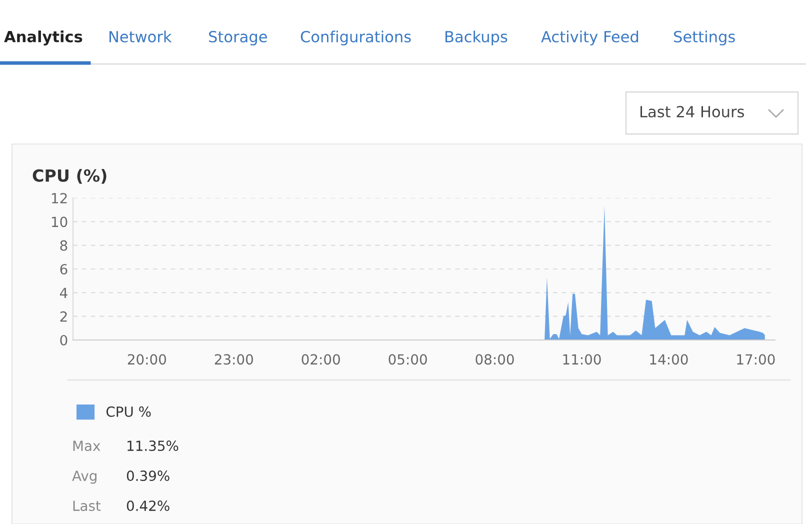  What do you see at coordinates (147, 359) in the screenshot?
I see `x-tick-label: 20:00` at bounding box center [147, 359].